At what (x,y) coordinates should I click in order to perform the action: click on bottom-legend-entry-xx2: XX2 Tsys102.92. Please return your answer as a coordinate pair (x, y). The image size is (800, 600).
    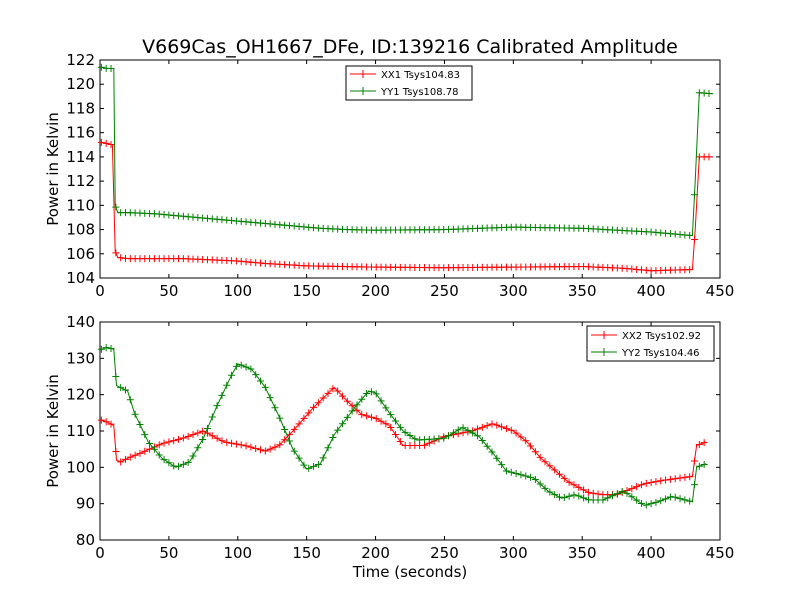
    Looking at the image, I should click on (646, 336).